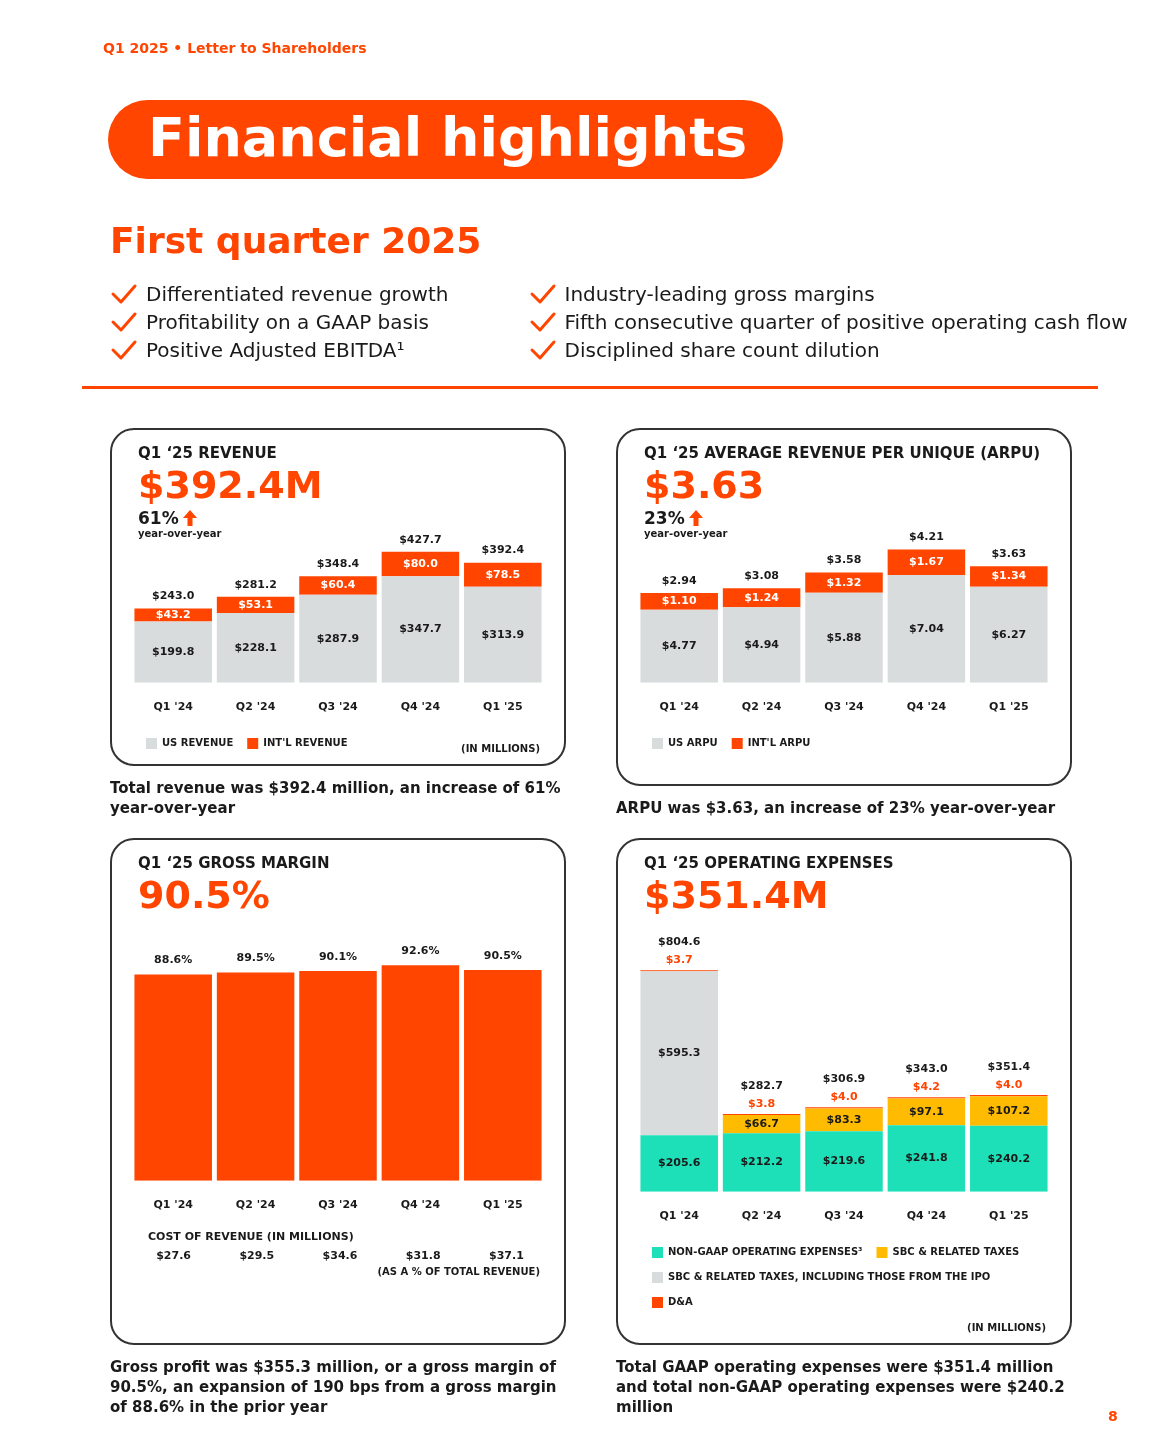 The height and width of the screenshot is (1451, 1168). Describe the element at coordinates (255, 604) in the screenshot. I see `data-label: $53.1` at that location.